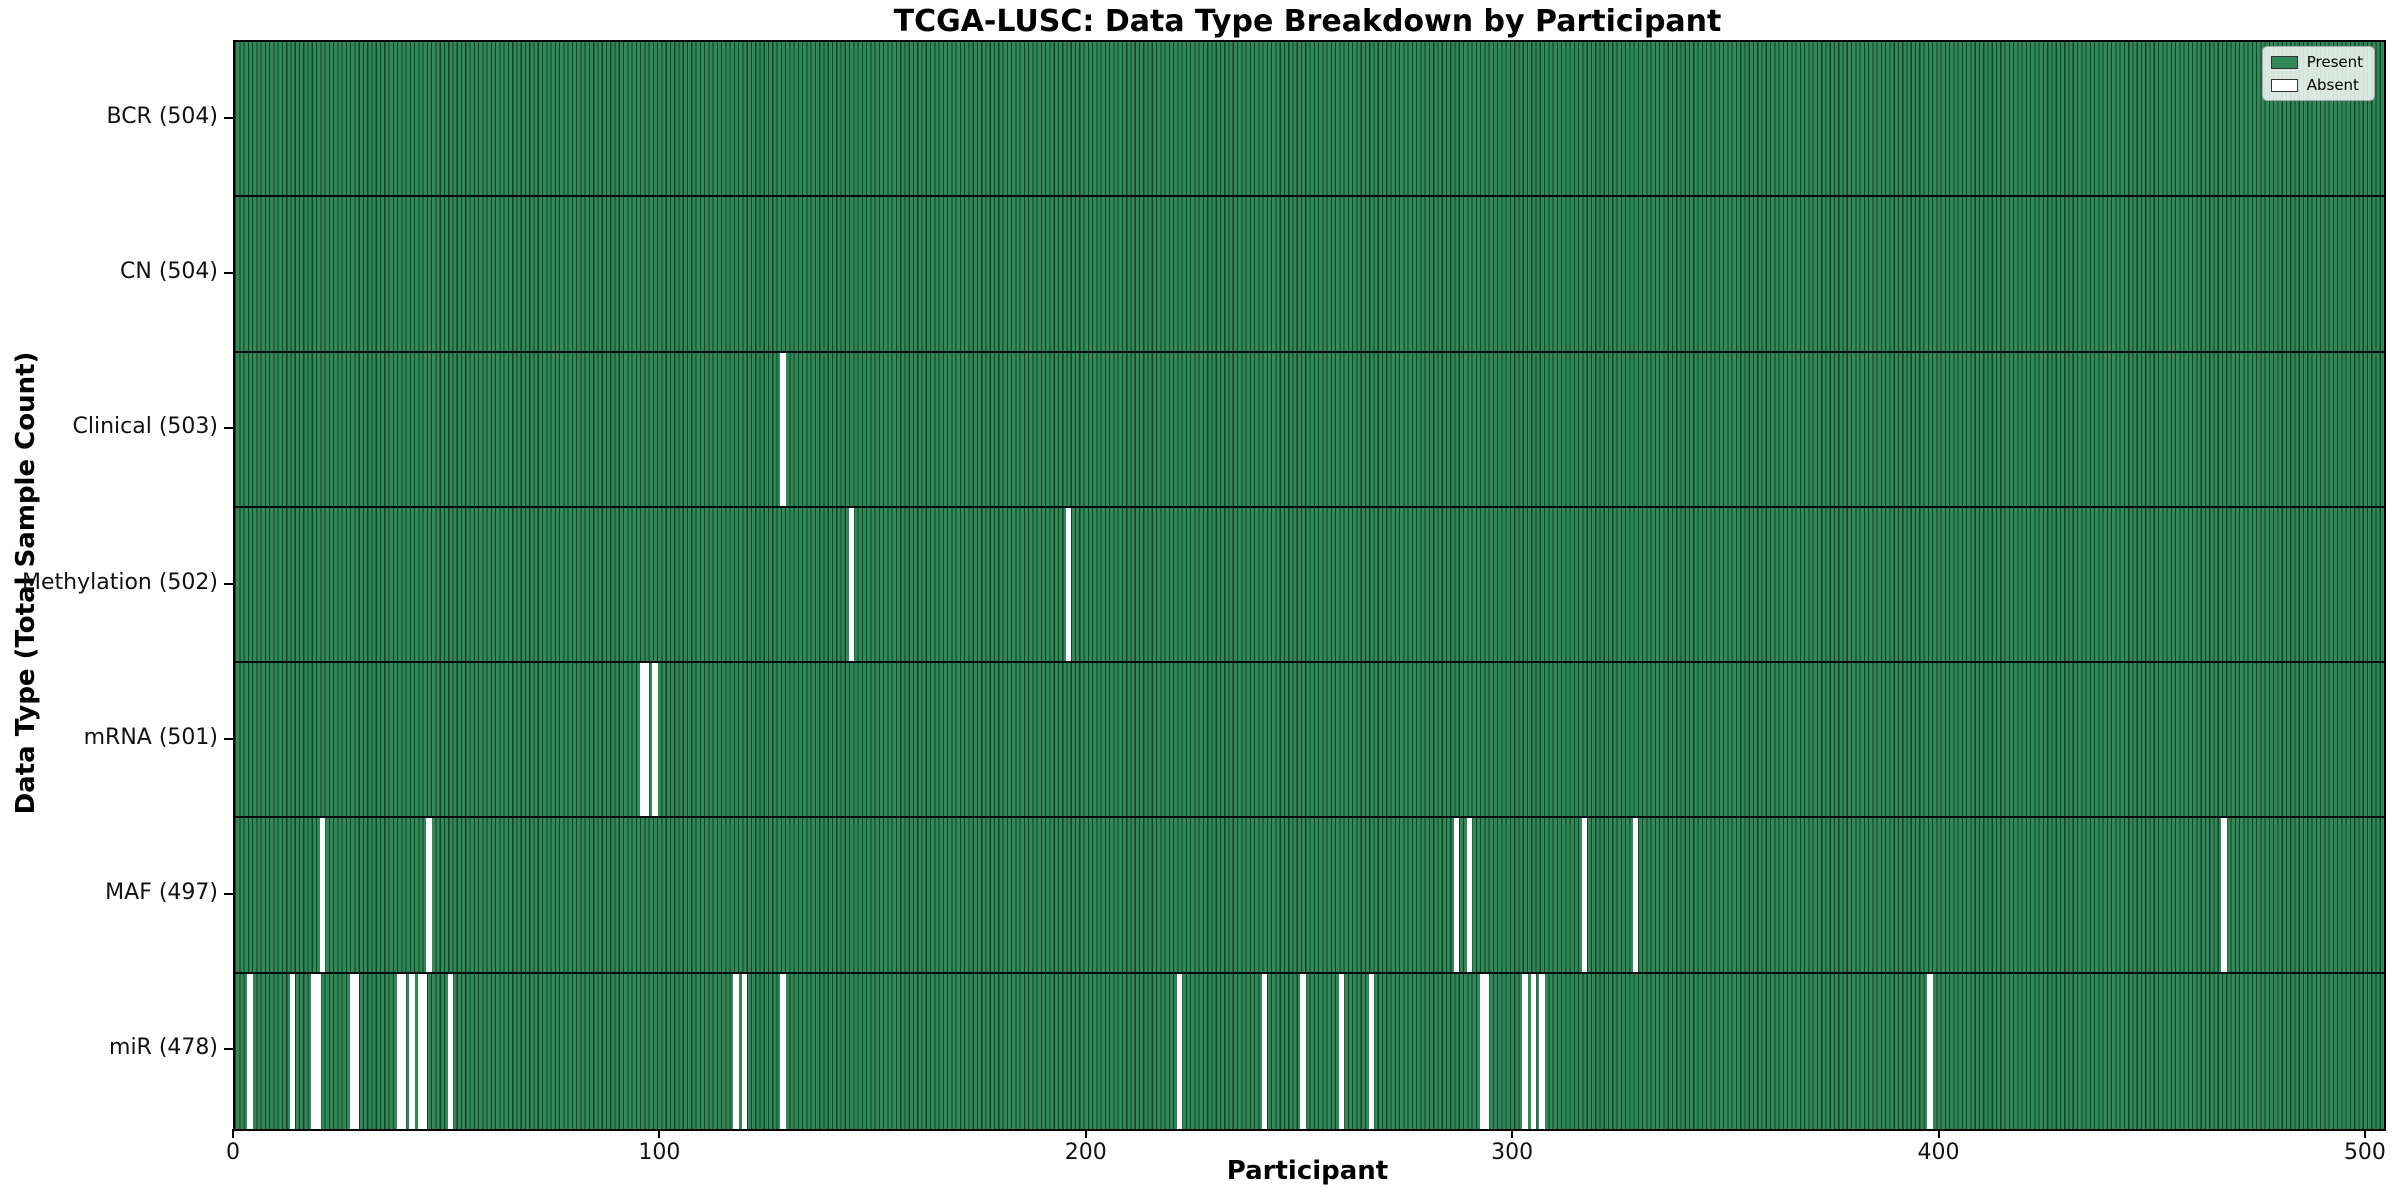  I want to click on x-tick-label: 400, so click(1938, 1152).